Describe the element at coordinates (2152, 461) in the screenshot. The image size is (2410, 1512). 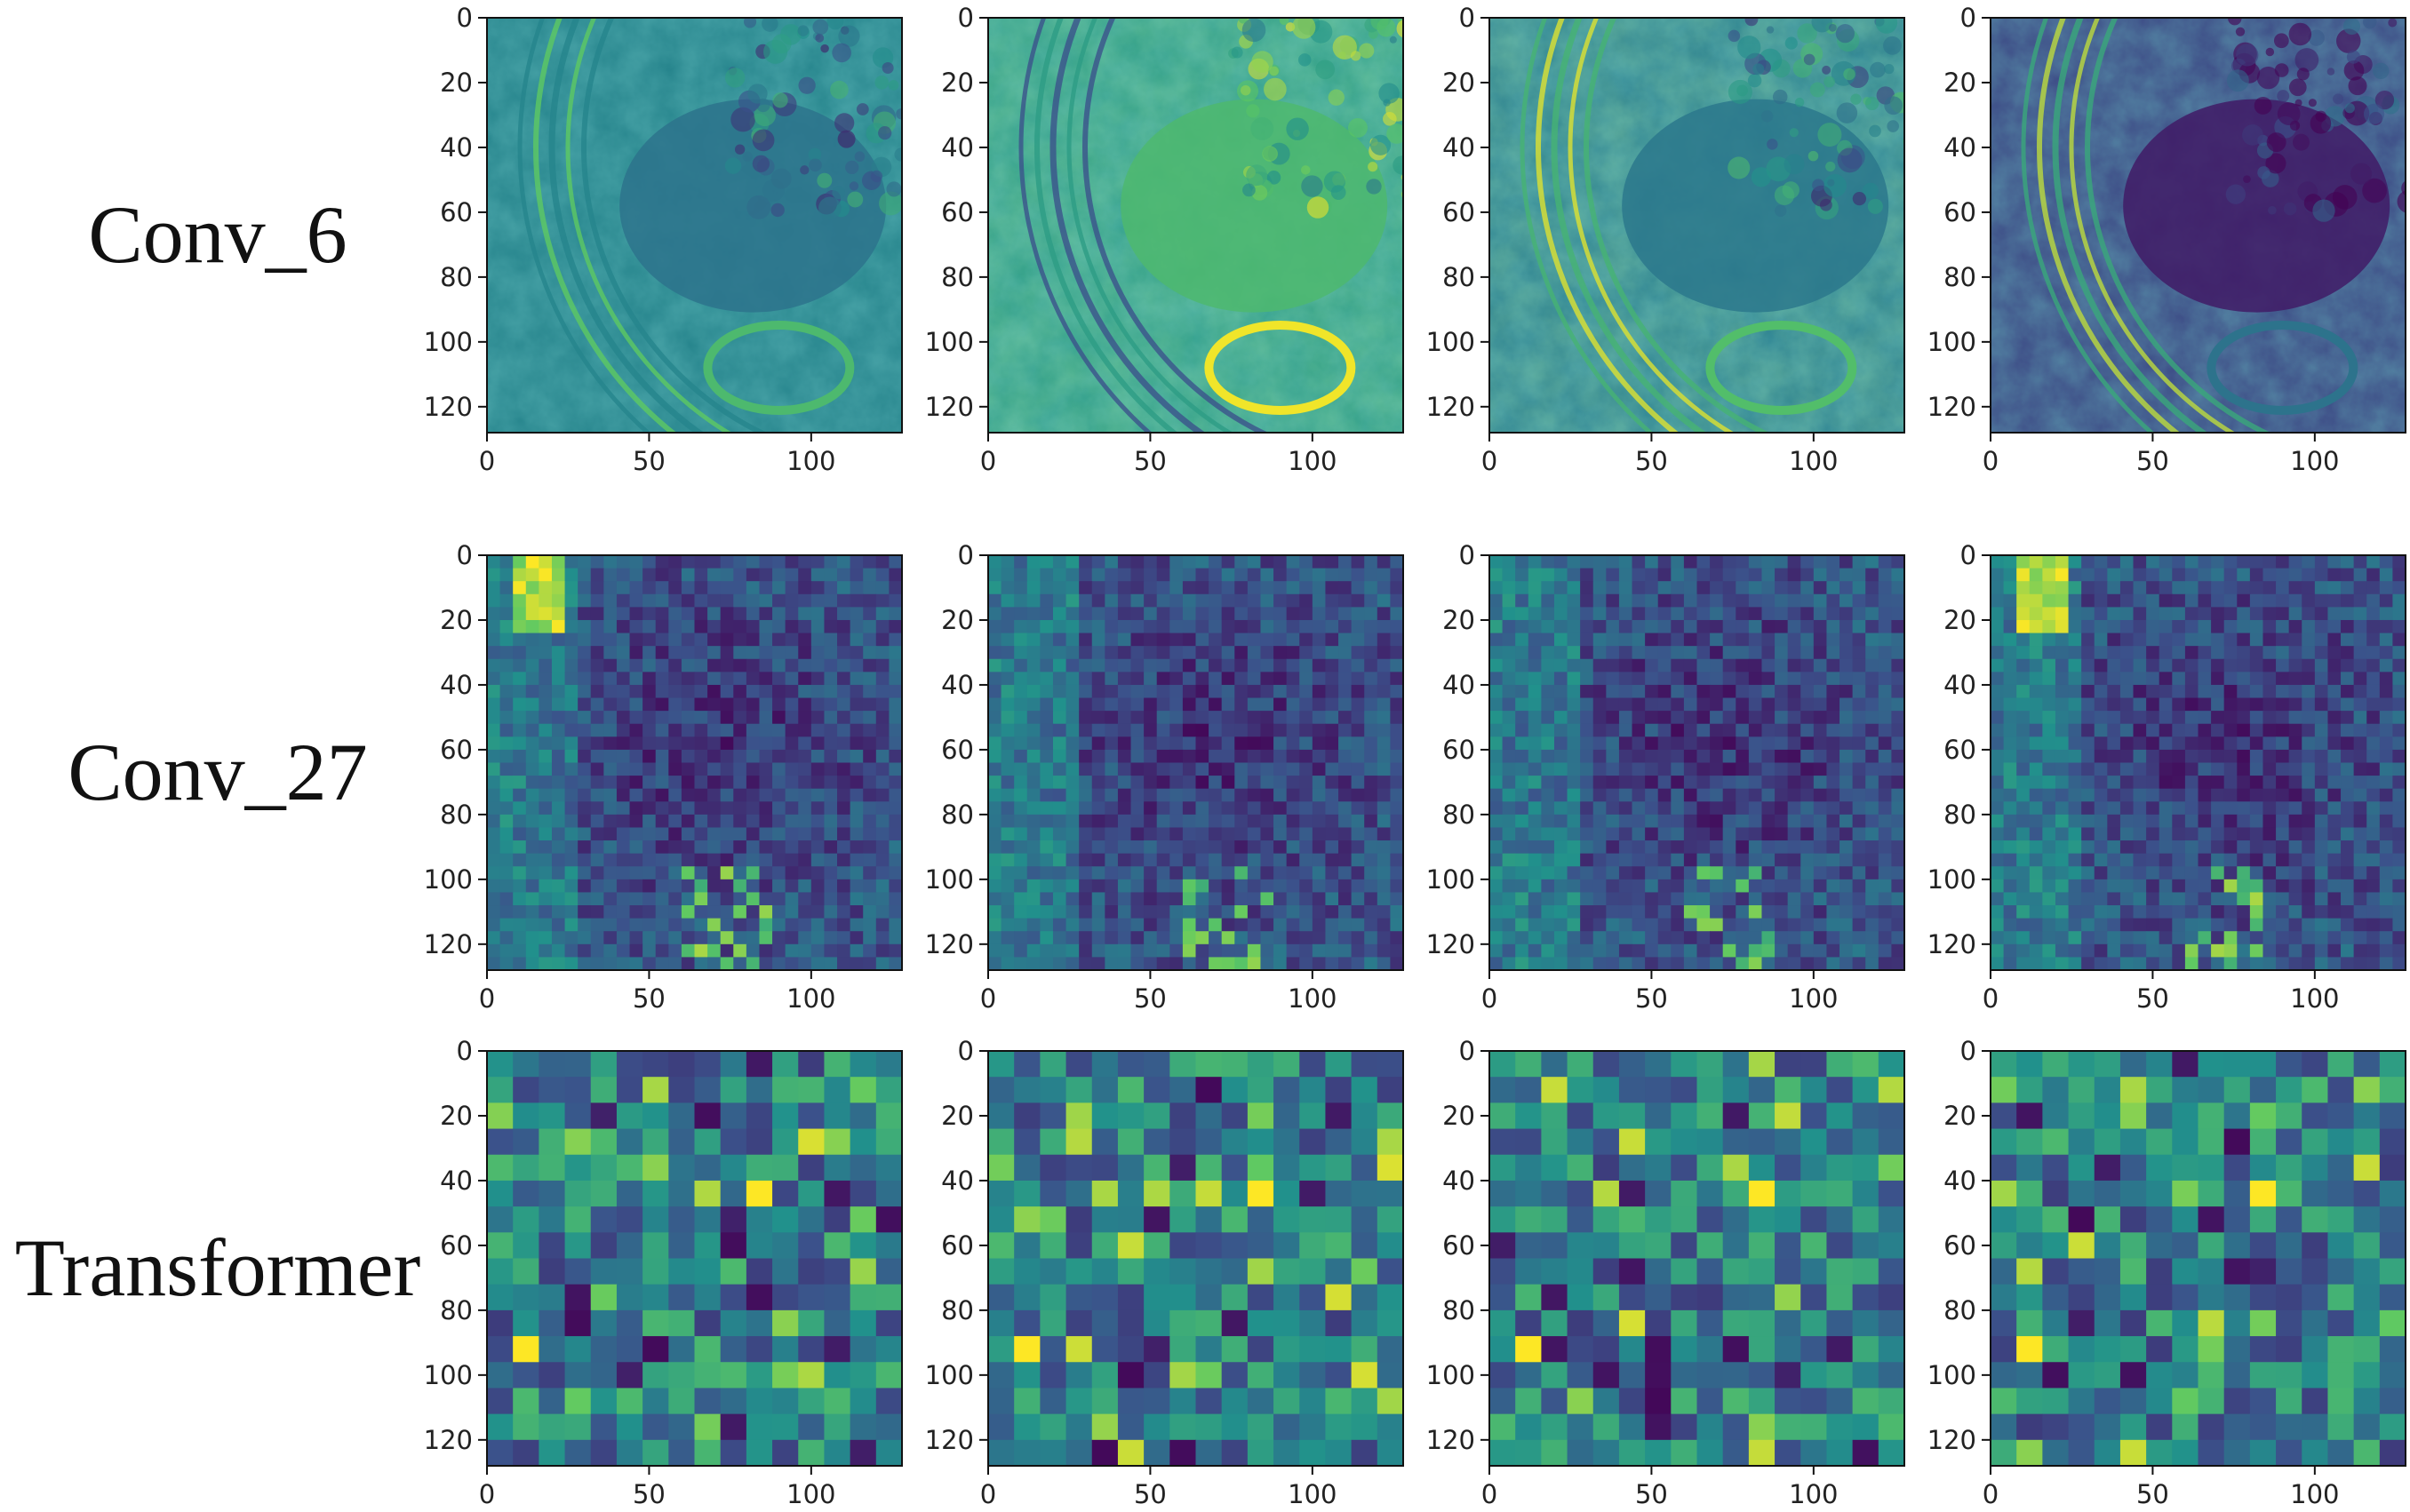
I see `x-tick-label: 50` at that location.